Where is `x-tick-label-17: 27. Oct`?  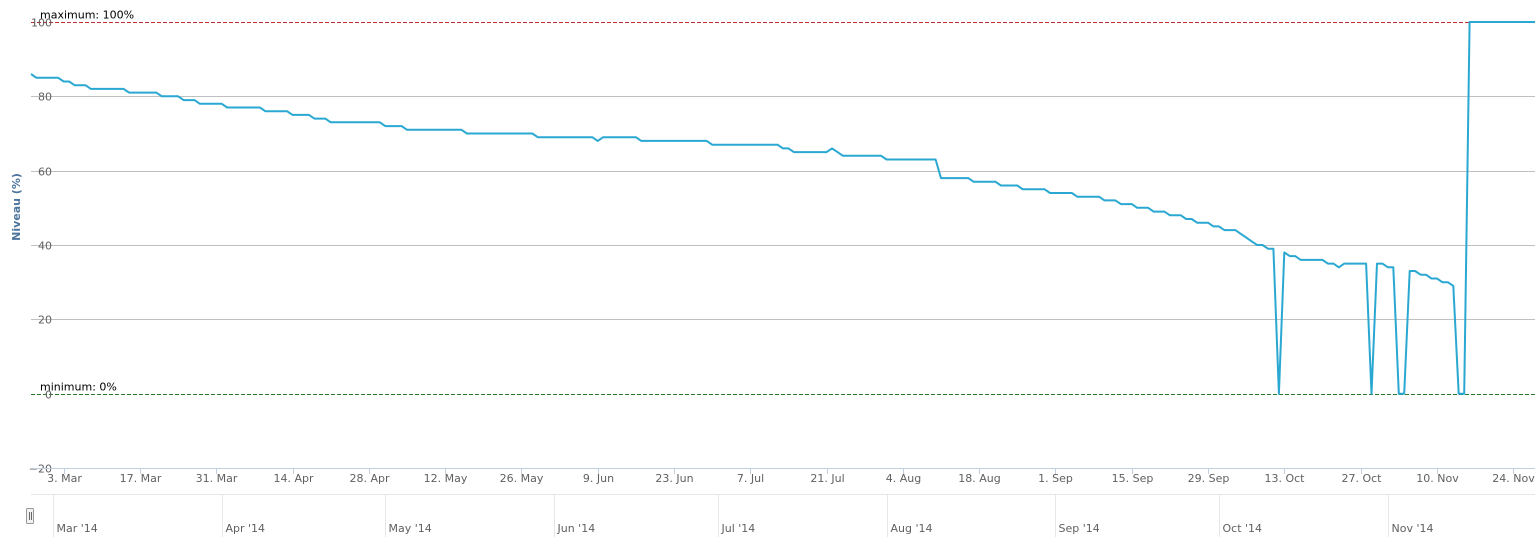
x-tick-label-17: 27. Oct is located at coordinates (1361, 478).